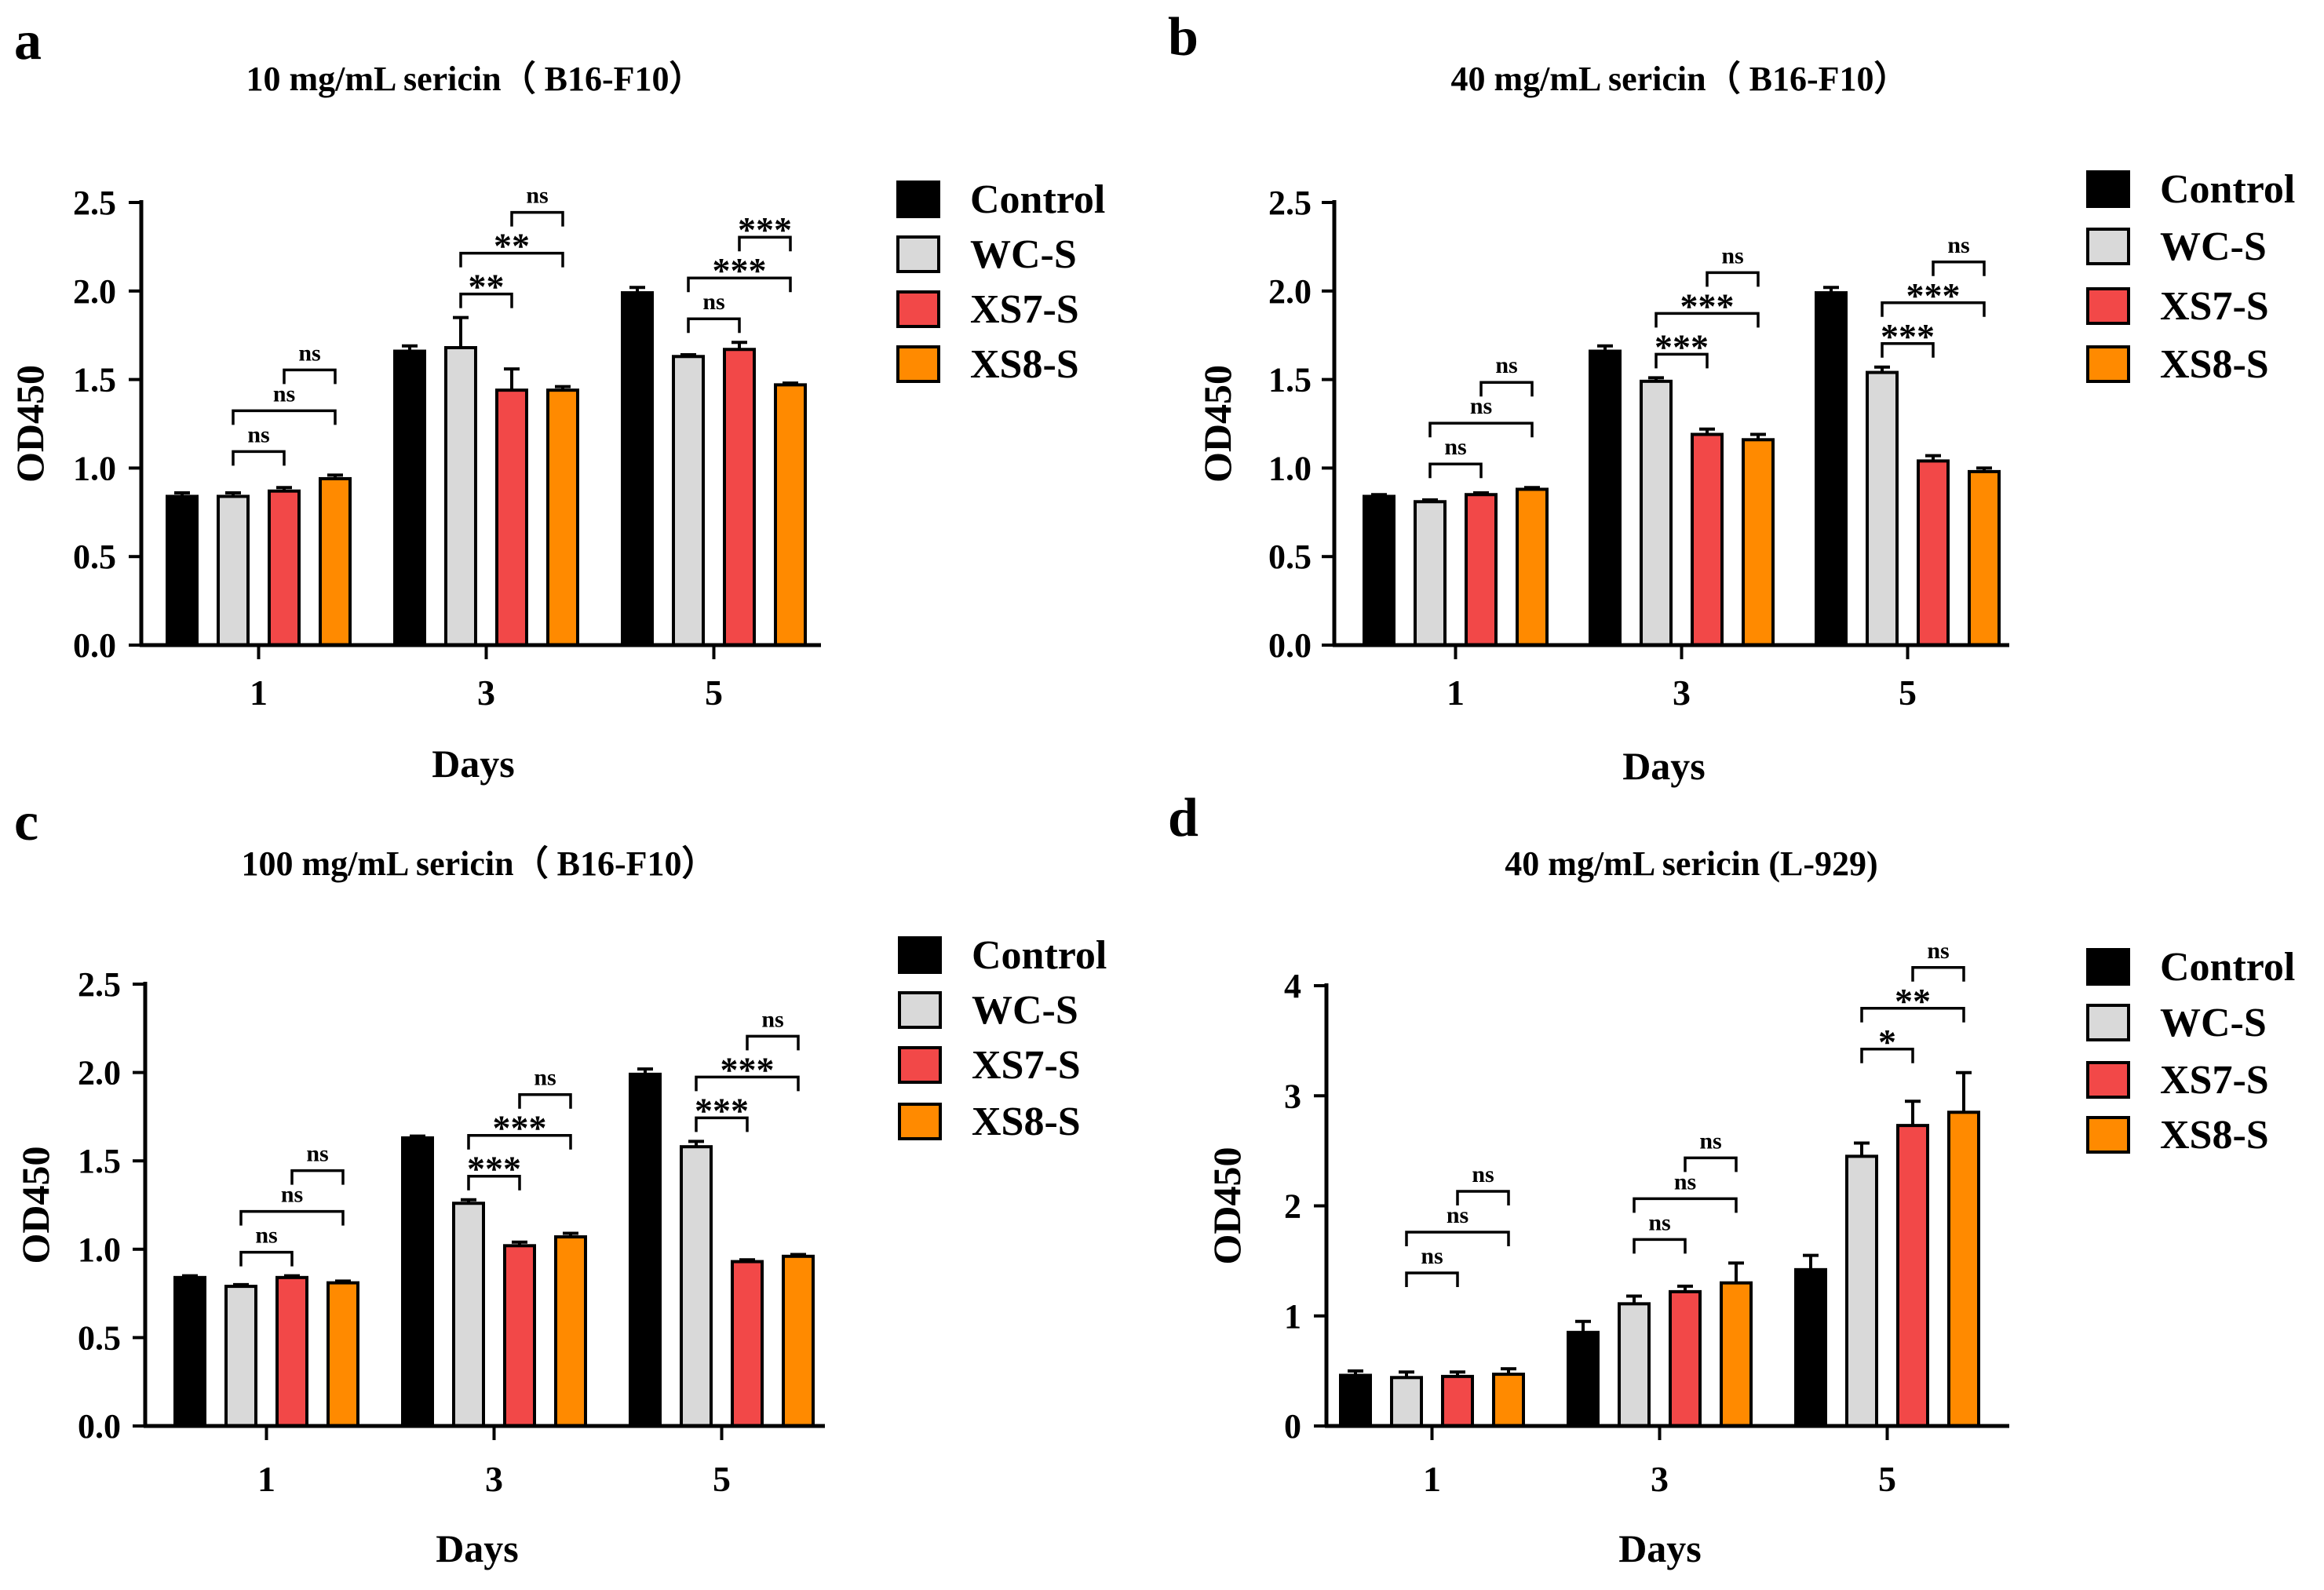 The image size is (2324, 1590). Describe the element at coordinates (100, 984) in the screenshot. I see `y-tick-label: 2.5` at that location.